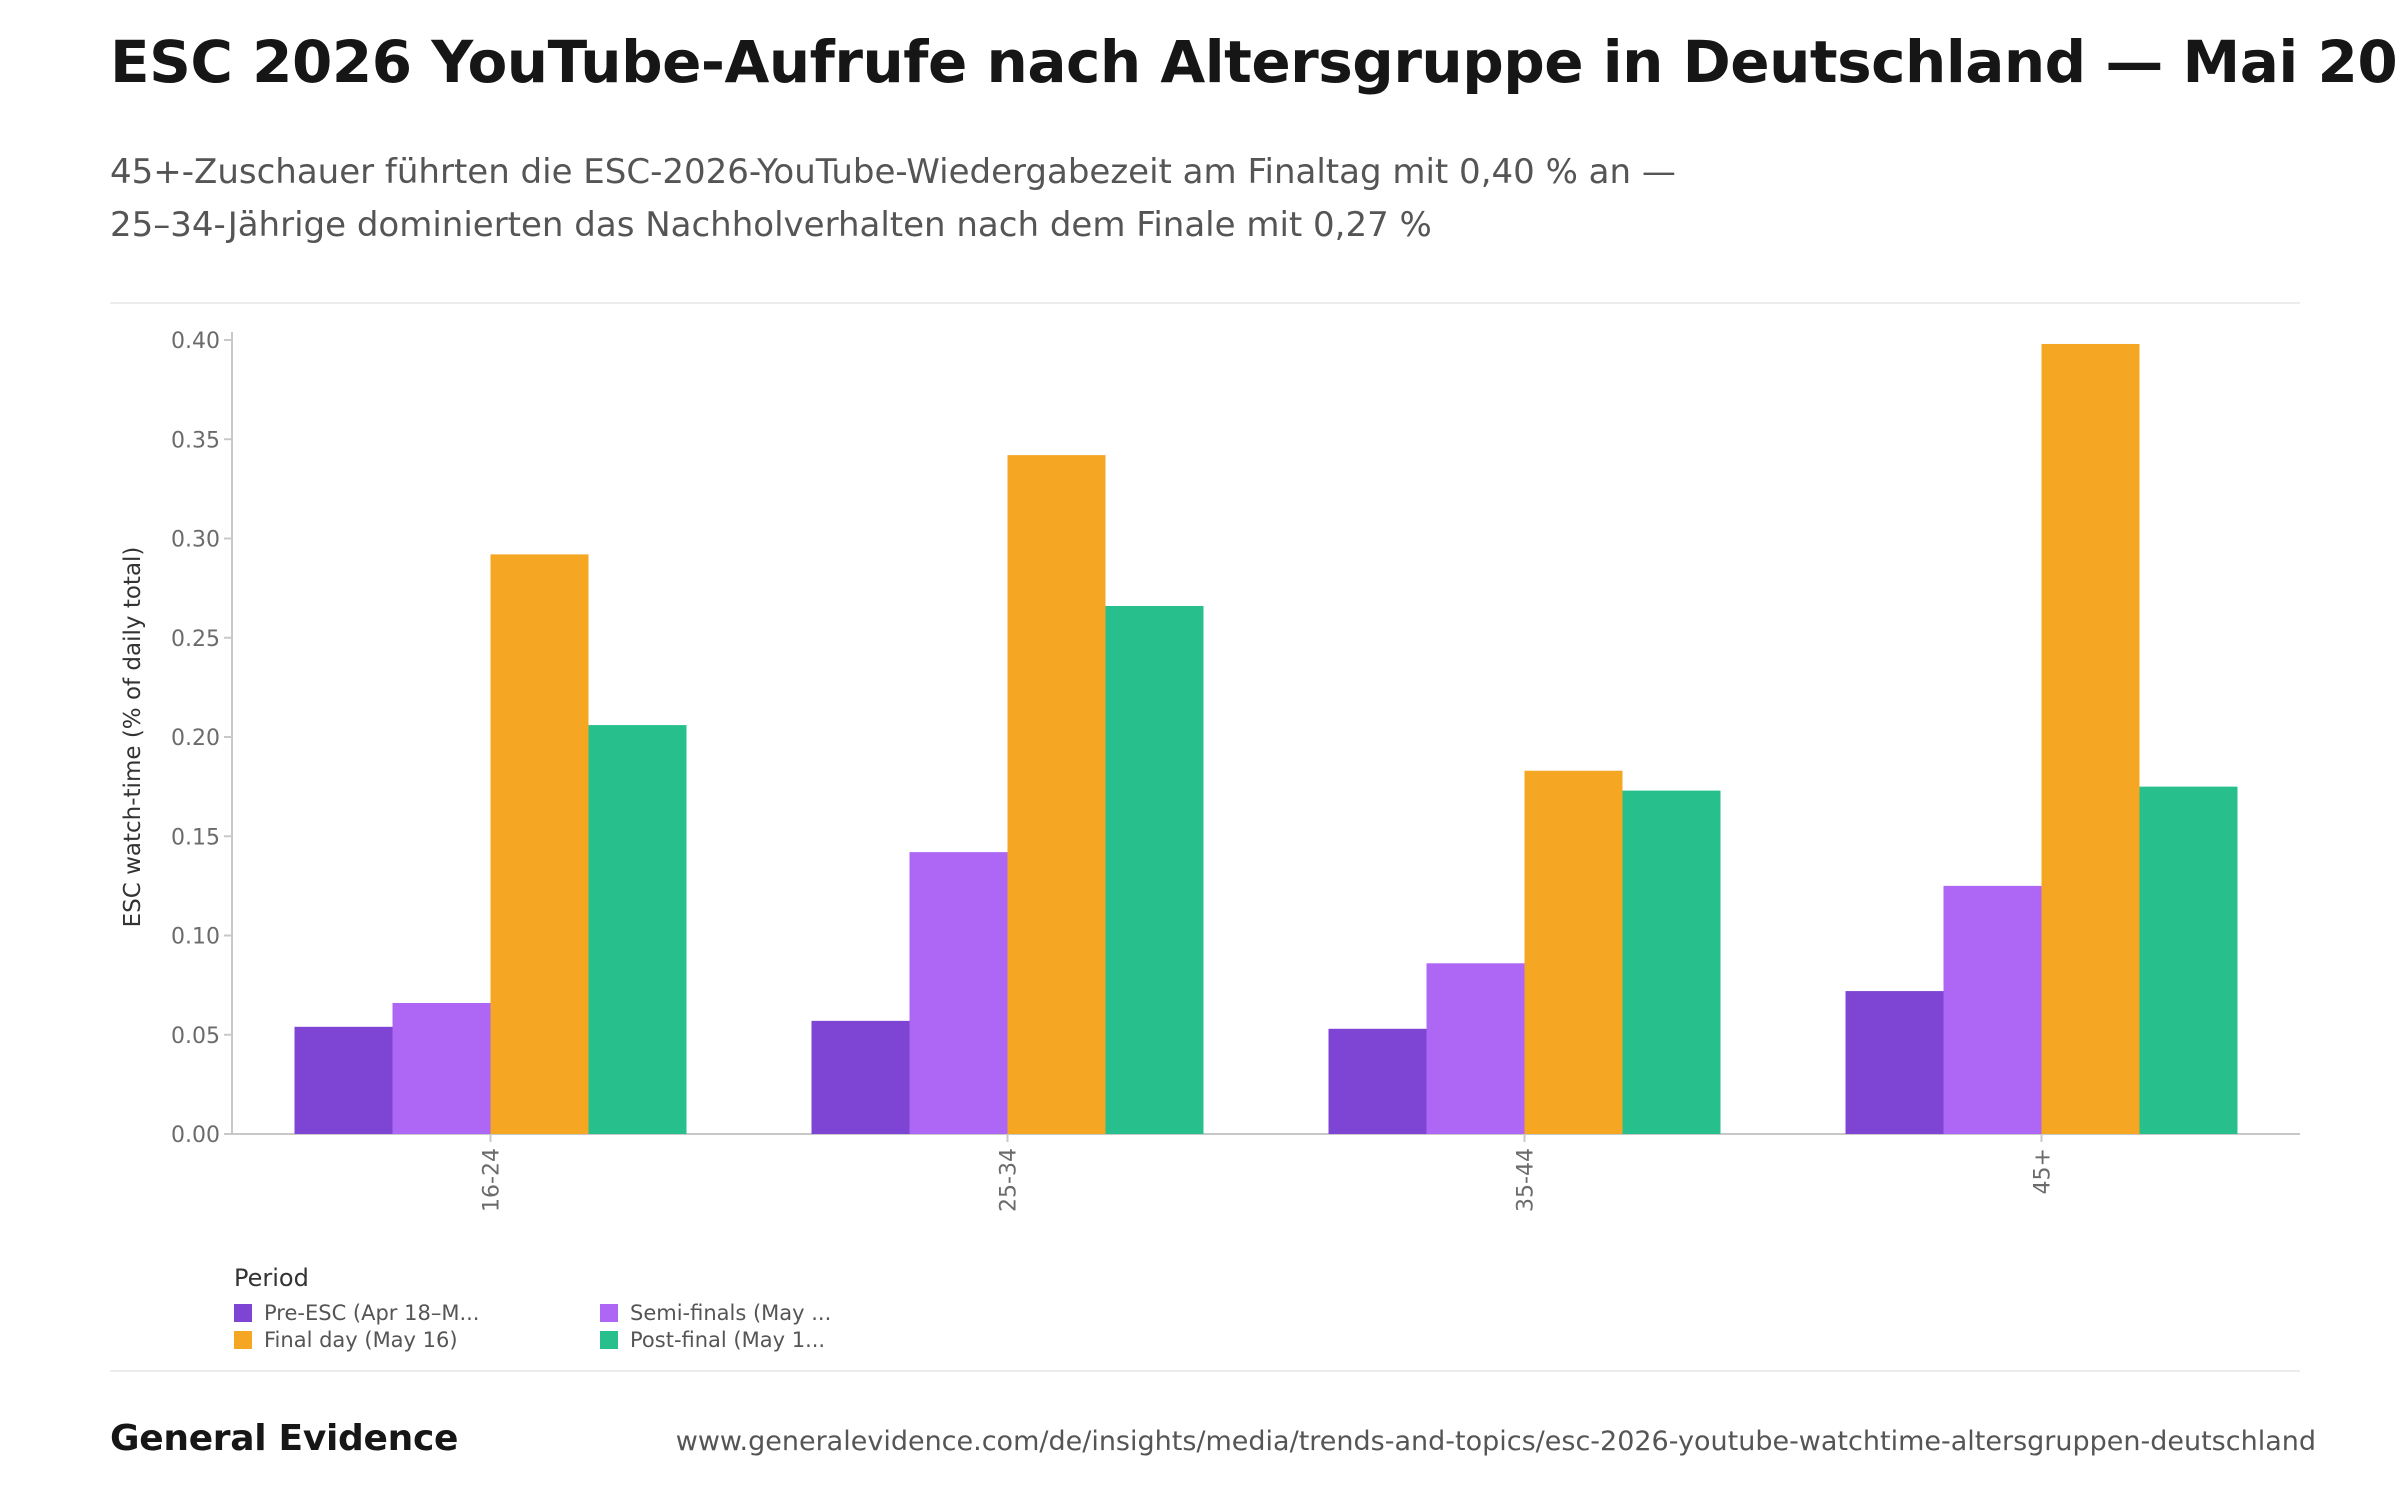  What do you see at coordinates (195, 837) in the screenshot?
I see `y-tick-label: 0.15` at bounding box center [195, 837].